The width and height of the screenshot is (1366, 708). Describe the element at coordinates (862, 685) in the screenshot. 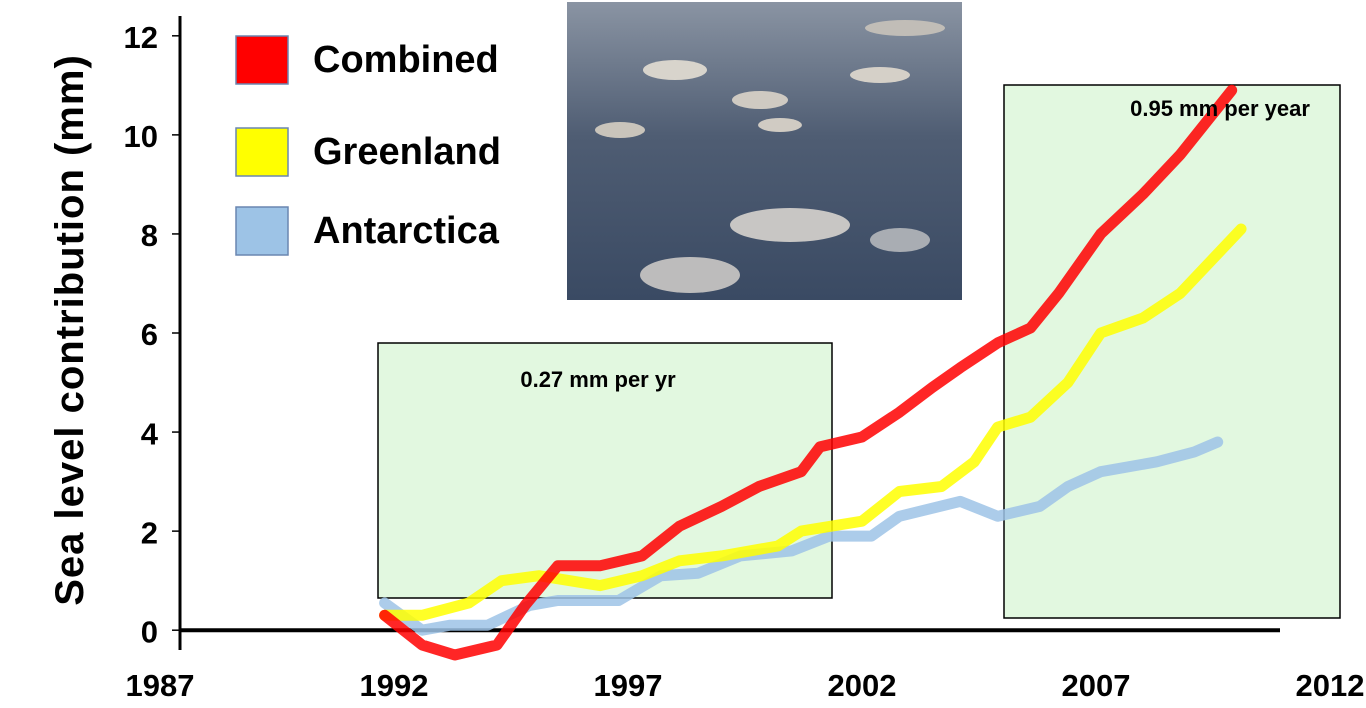

I see `x-tick-label: 2002` at that location.